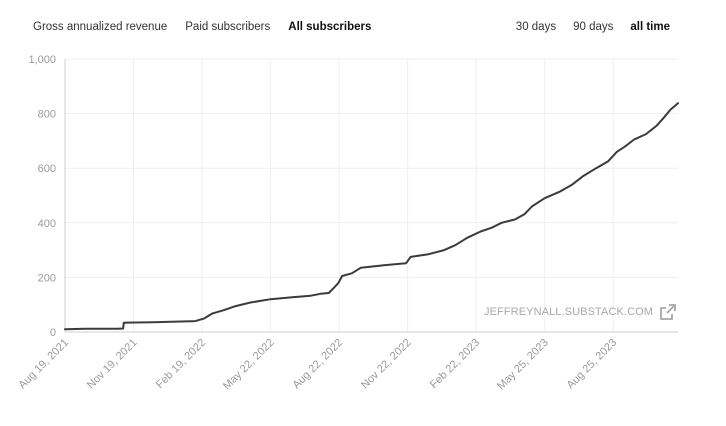 This screenshot has height=426, width=726. I want to click on x-tick-label: Nov 22, 2022, so click(386, 364).